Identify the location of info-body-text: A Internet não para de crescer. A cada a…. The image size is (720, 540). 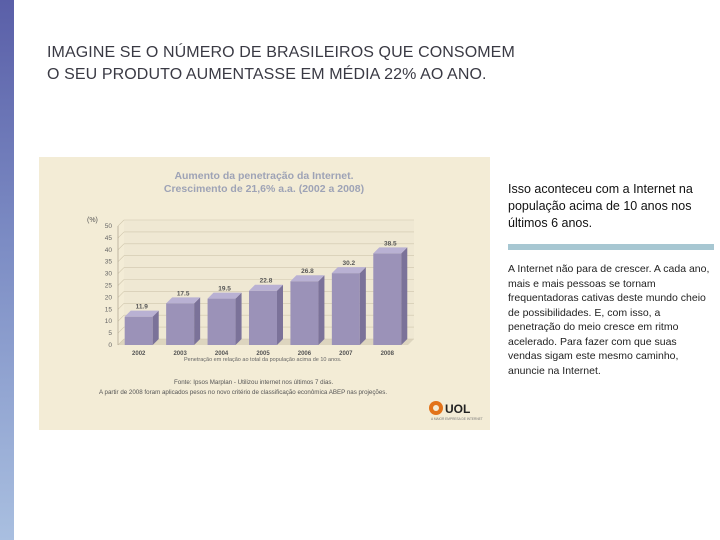
(609, 320).